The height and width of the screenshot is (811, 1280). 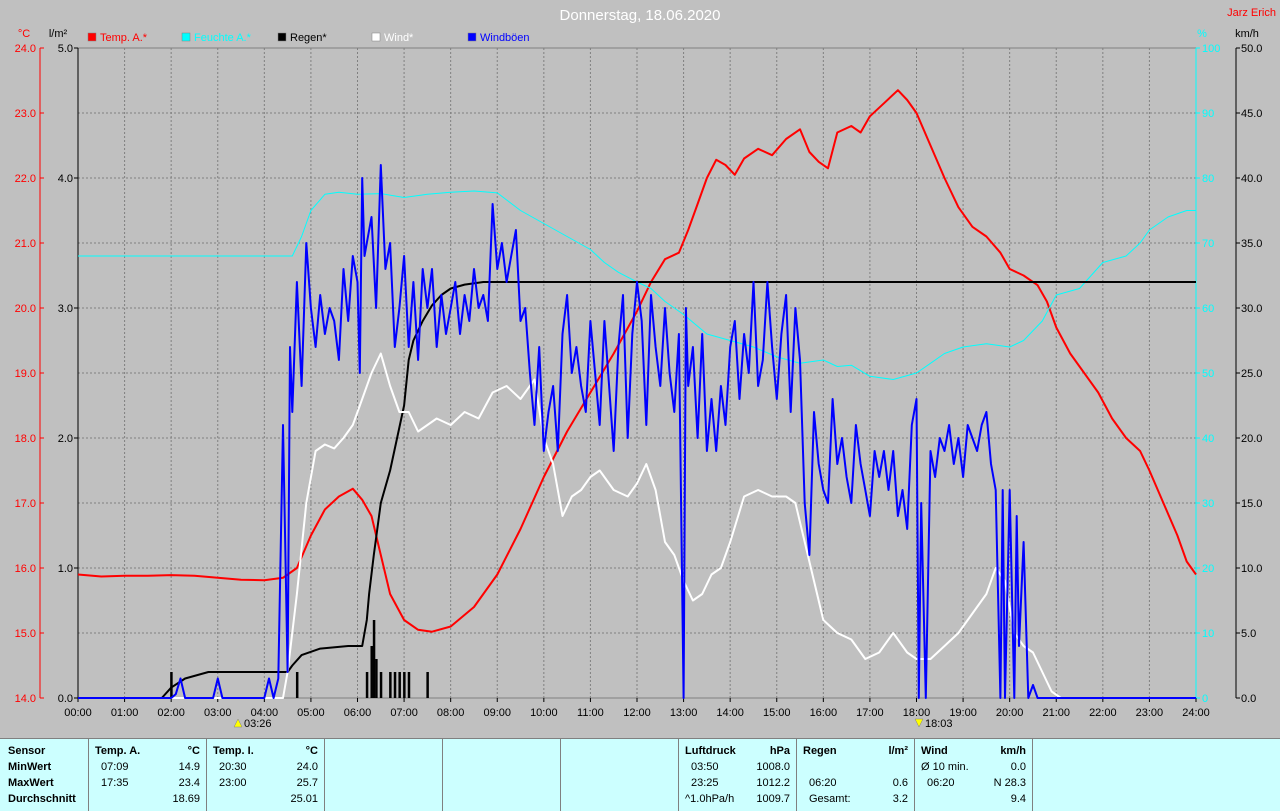 What do you see at coordinates (65, 49) in the screenshot?
I see `rain-tick-label: 5.0` at bounding box center [65, 49].